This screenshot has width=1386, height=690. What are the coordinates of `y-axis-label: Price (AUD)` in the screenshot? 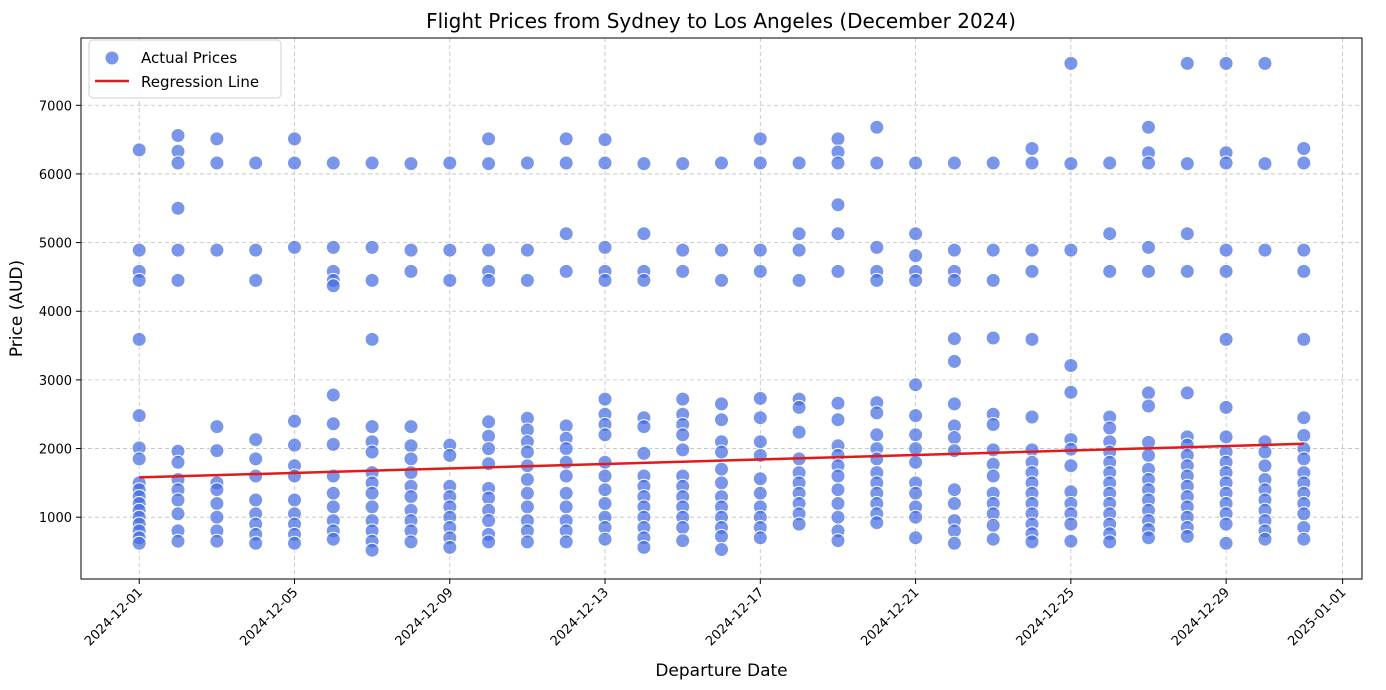 It's located at (17, 308).